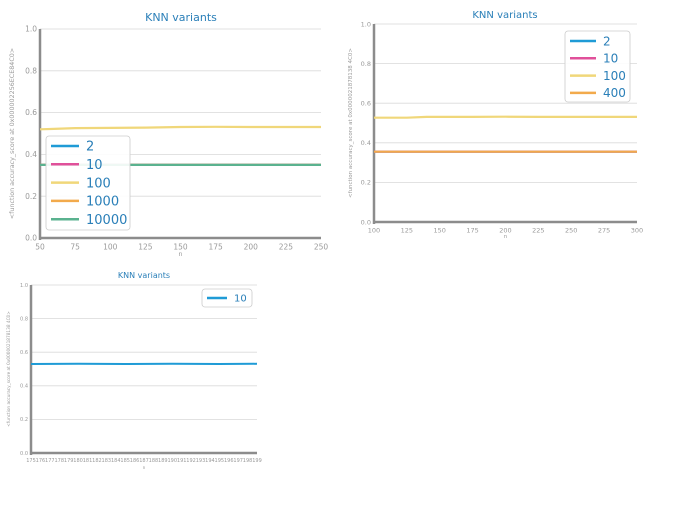 The height and width of the screenshot is (512, 683). Describe the element at coordinates (201, 461) in the screenshot. I see `x-tick-label: 193` at that location.